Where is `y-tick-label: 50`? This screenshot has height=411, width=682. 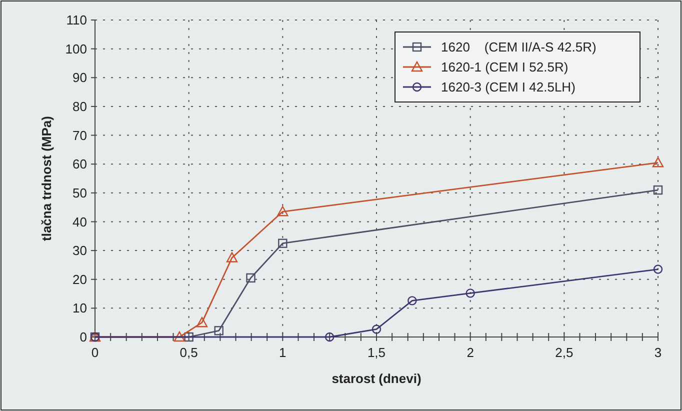
y-tick-label: 50 is located at coordinates (79, 192).